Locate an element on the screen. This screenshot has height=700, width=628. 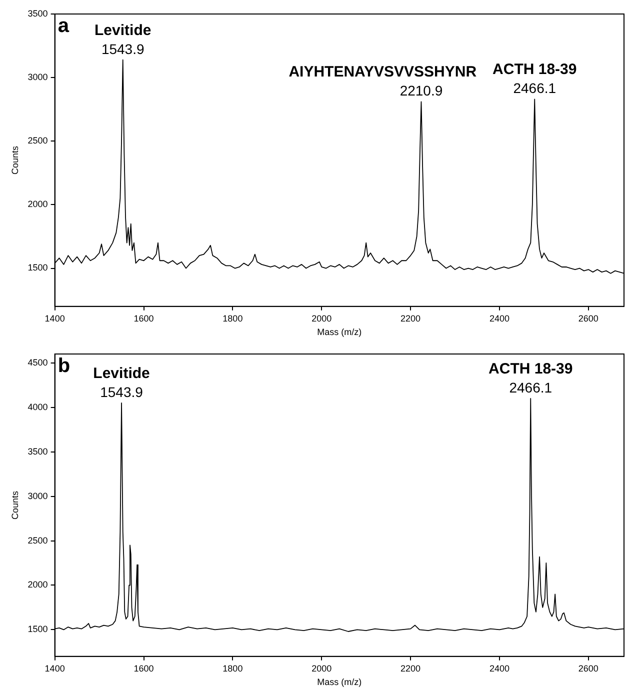
y-tick-label: 4000 is located at coordinates (38, 407).